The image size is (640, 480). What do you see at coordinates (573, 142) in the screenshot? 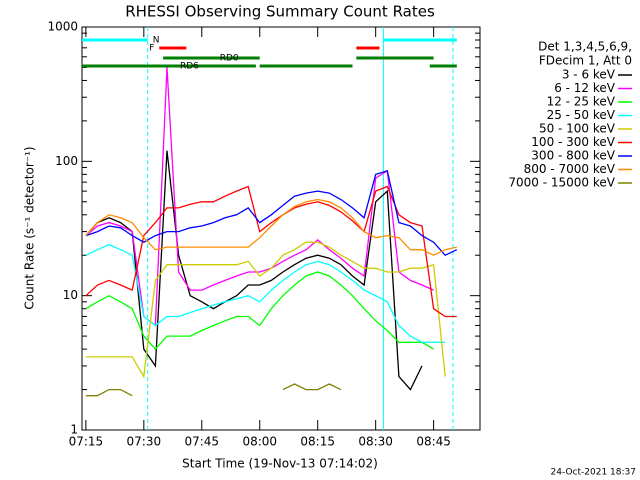
I see `legend-label: 100 - 300 keV` at bounding box center [573, 142].